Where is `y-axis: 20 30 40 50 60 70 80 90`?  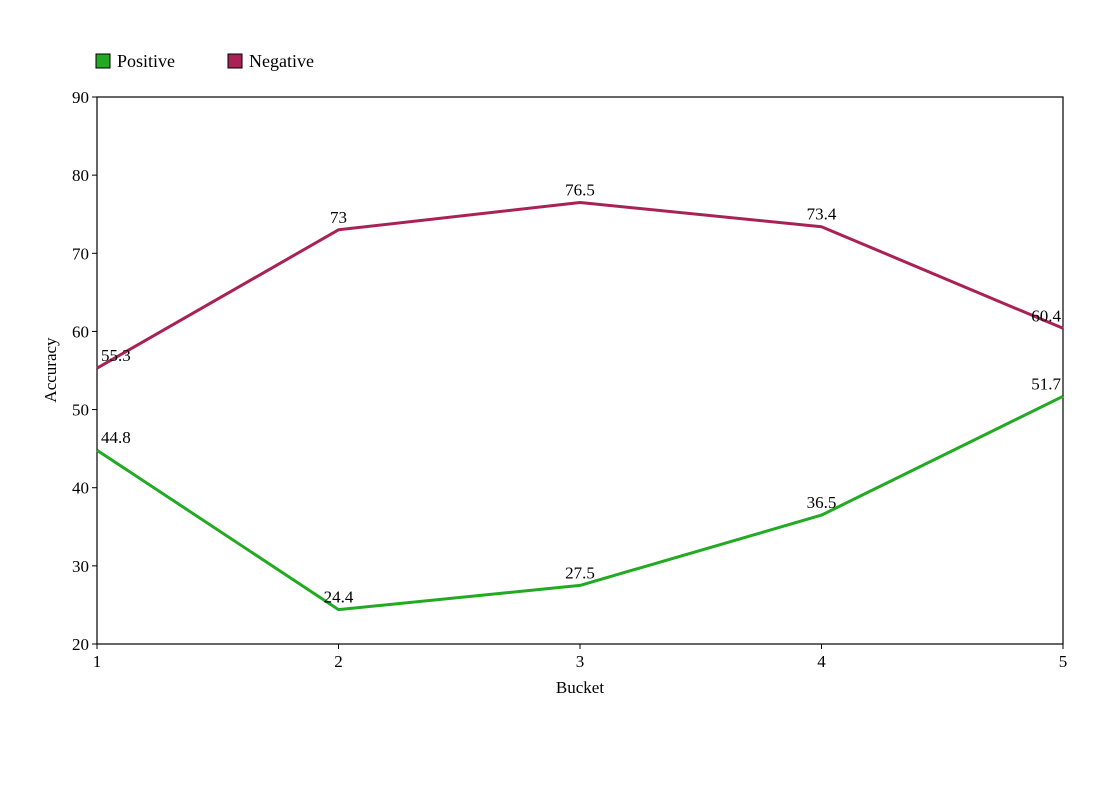
y-axis: 20 30 40 50 60 70 80 90 is located at coordinates (84, 371).